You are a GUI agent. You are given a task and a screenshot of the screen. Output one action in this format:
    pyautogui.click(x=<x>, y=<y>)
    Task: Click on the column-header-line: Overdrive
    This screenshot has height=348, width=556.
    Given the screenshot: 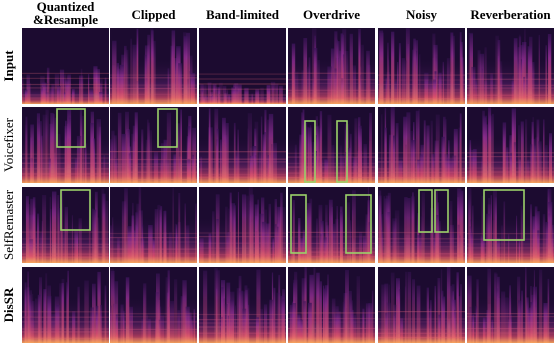 What is the action you would take?
    pyautogui.click(x=331, y=14)
    